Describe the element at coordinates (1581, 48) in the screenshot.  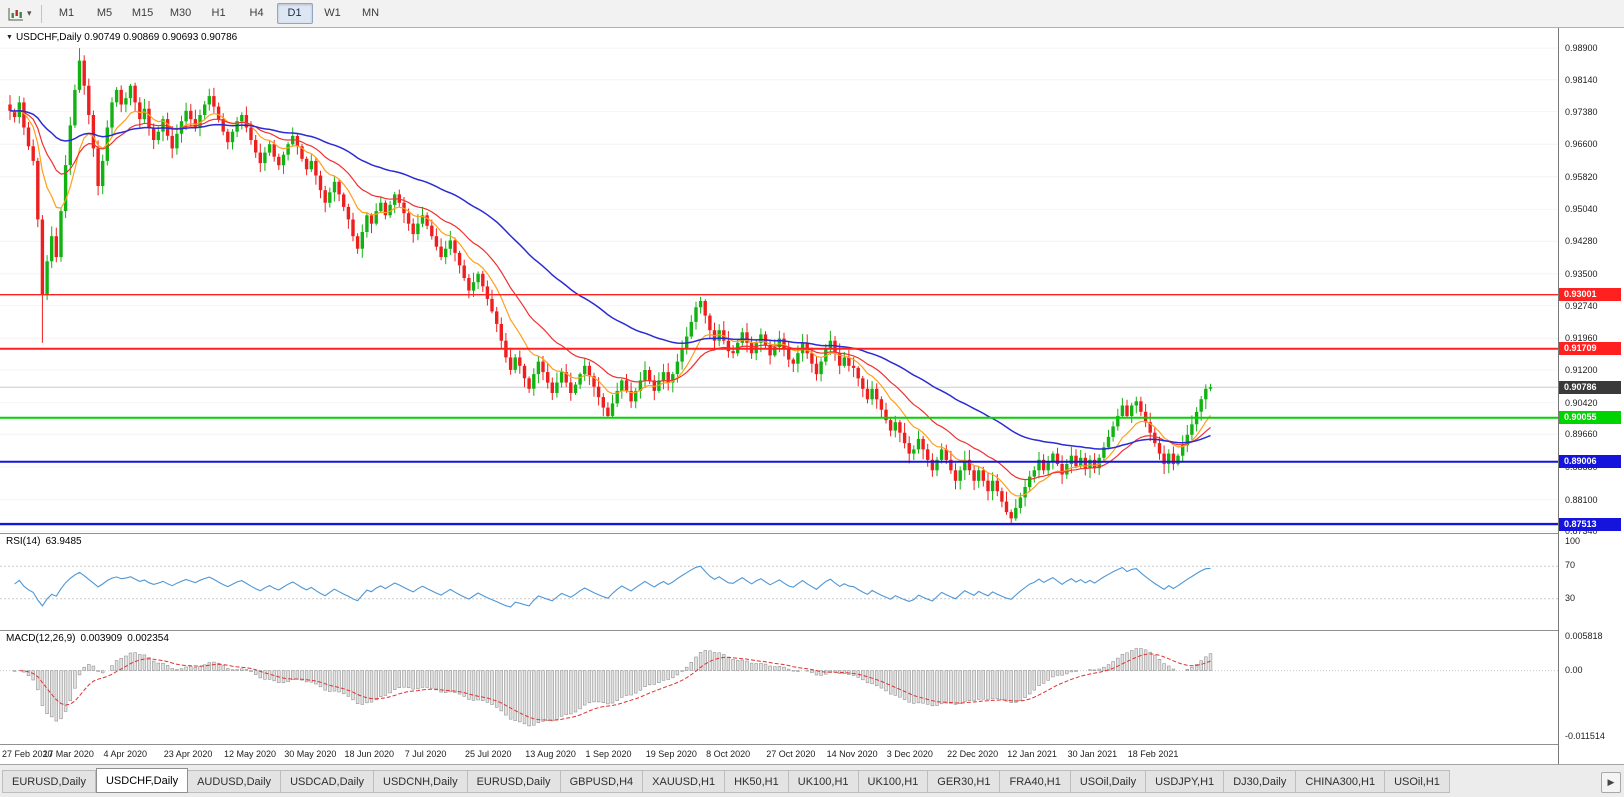
I see `price-axis-label: 0.98900` at that location.